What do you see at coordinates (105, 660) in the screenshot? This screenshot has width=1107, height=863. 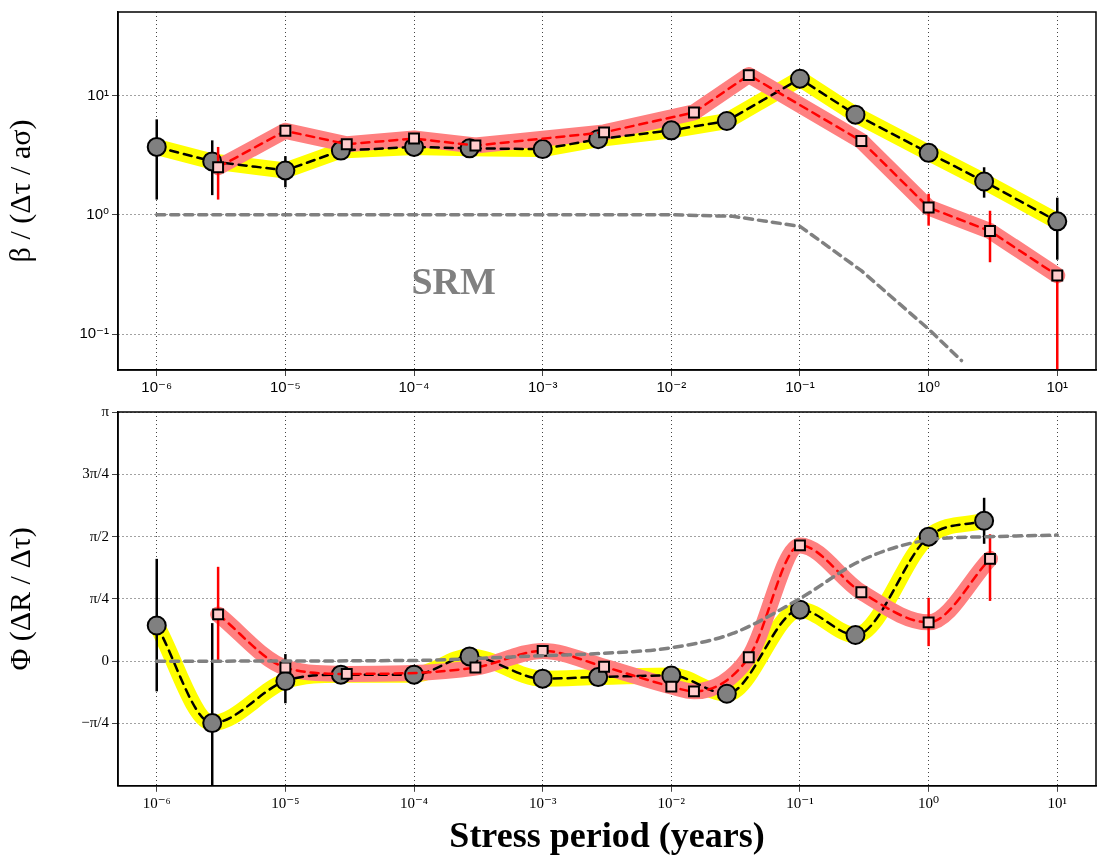 I see `y-tick-label: 0` at bounding box center [105, 660].